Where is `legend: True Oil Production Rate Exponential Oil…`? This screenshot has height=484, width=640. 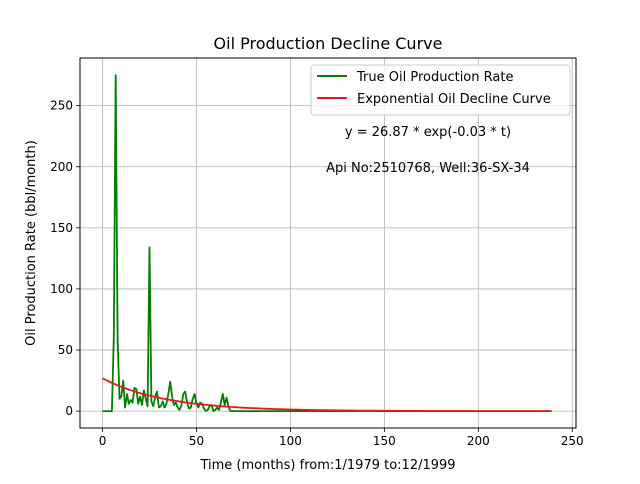
legend: True Oil Production Rate Exponential Oil… is located at coordinates (440, 90).